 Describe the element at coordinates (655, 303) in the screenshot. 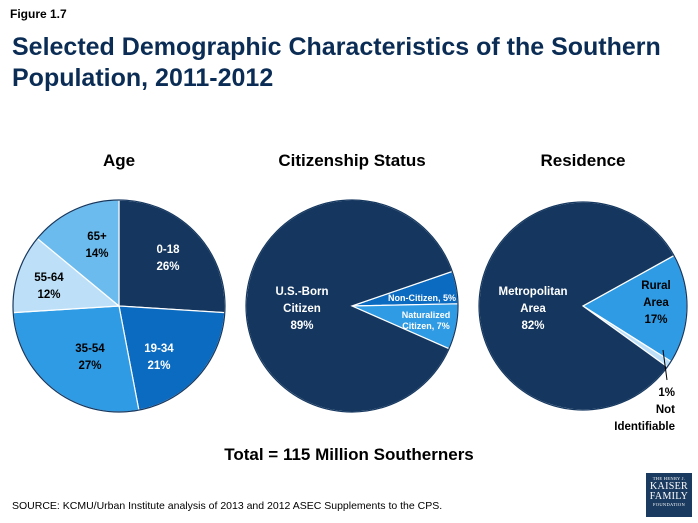

I see `slice-label-residence-rural-area: Rural Area 17%` at that location.